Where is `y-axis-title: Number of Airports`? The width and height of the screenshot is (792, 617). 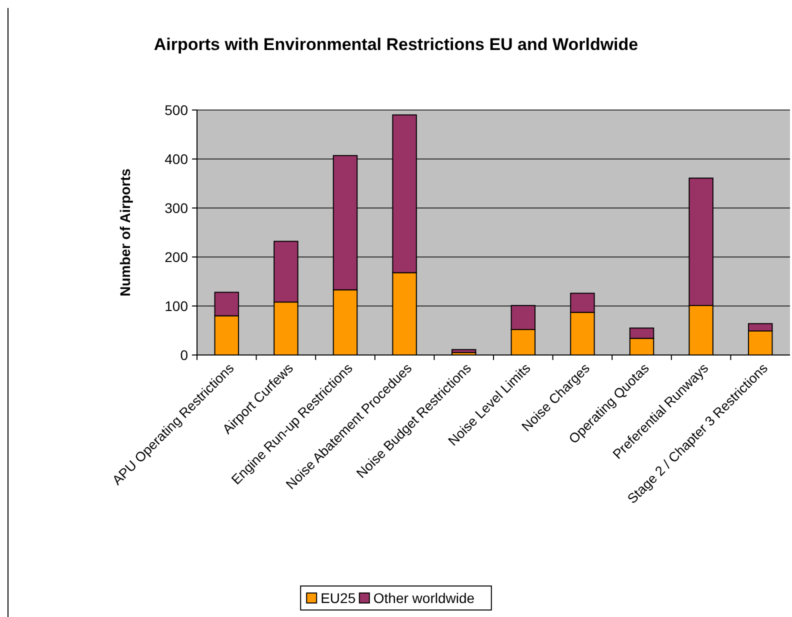
y-axis-title: Number of Airports is located at coordinates (125, 232).